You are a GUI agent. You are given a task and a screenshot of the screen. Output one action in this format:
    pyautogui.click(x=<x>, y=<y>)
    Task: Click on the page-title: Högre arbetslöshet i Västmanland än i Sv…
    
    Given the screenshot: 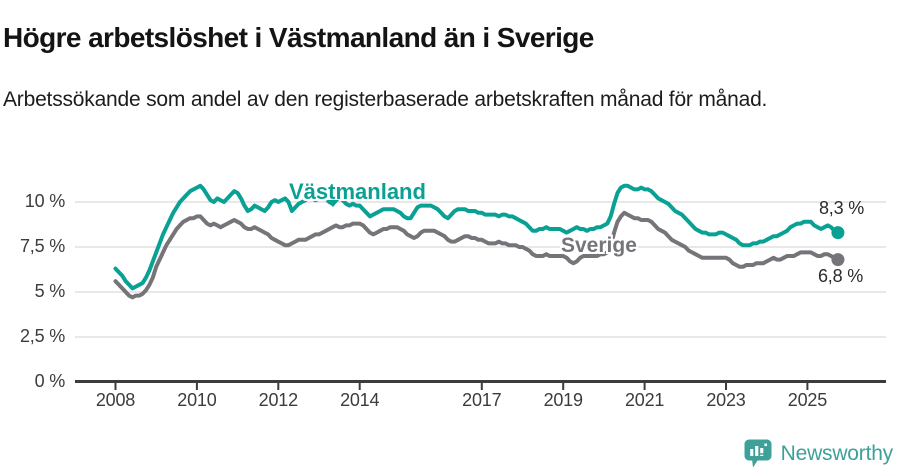 What is the action you would take?
    pyautogui.click(x=298, y=37)
    